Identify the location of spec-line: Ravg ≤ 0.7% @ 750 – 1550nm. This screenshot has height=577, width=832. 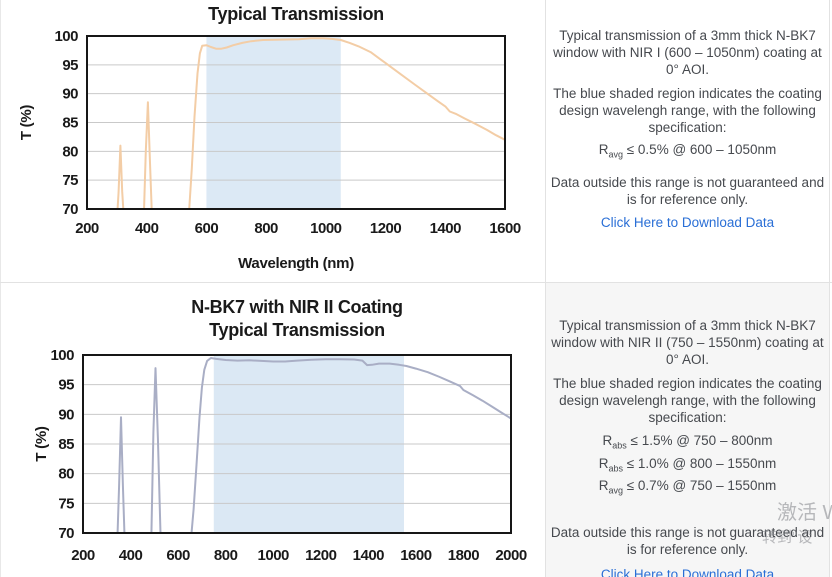
(688, 488).